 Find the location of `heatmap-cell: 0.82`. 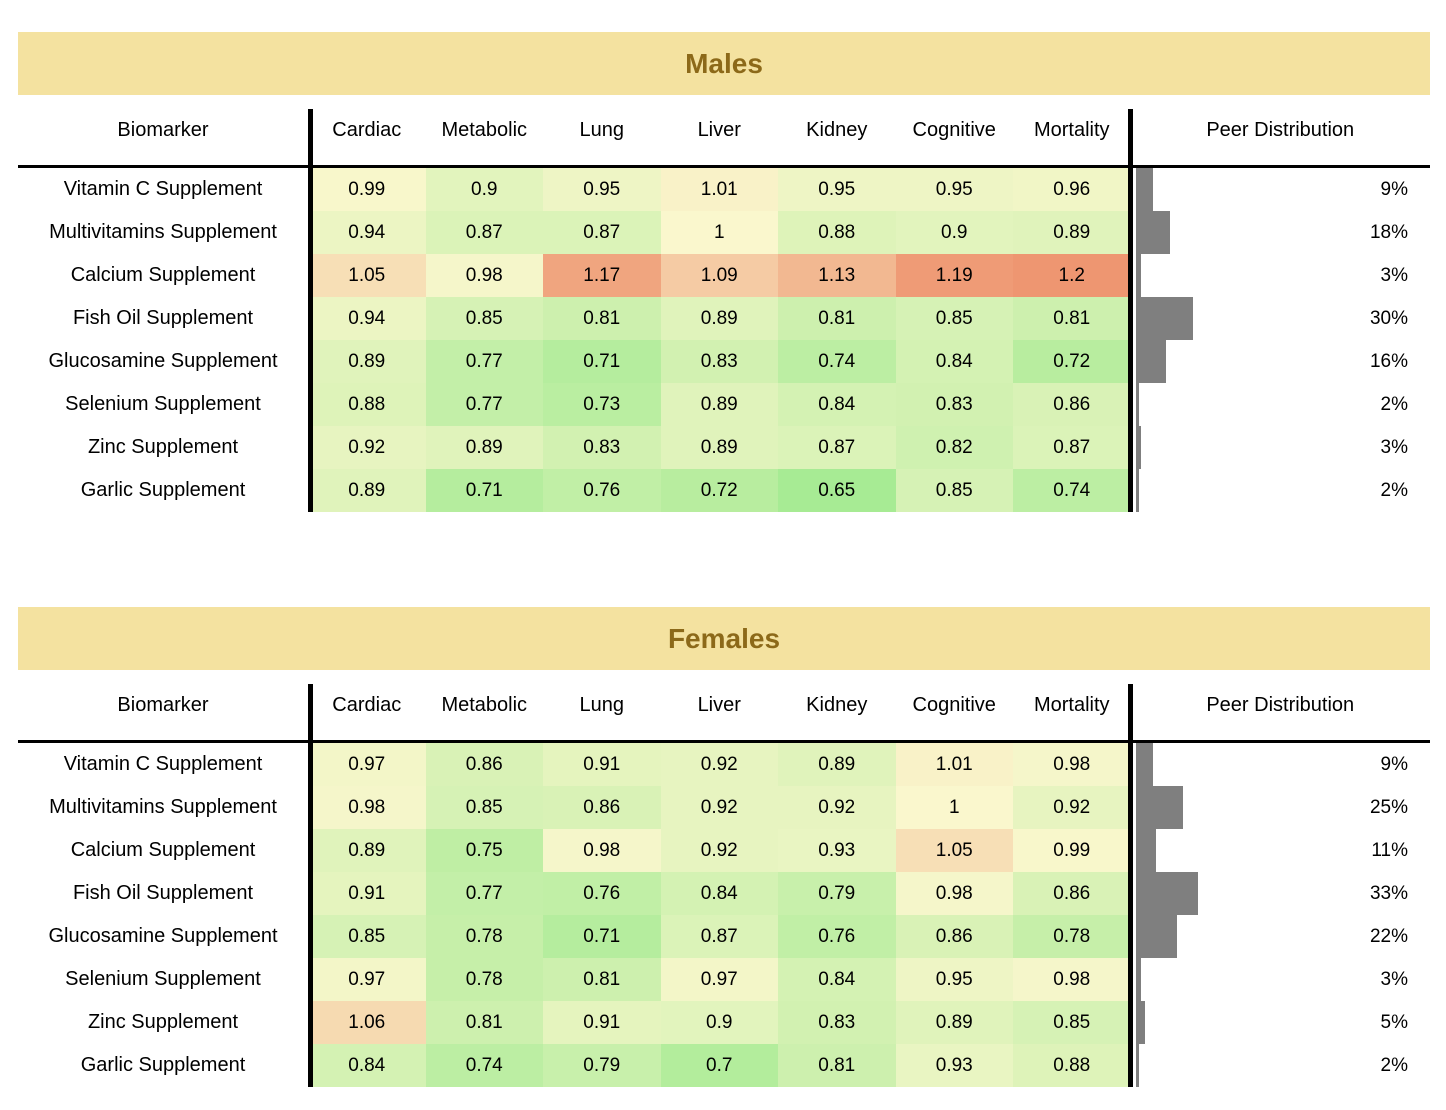

heatmap-cell: 0.82 is located at coordinates (954, 447).